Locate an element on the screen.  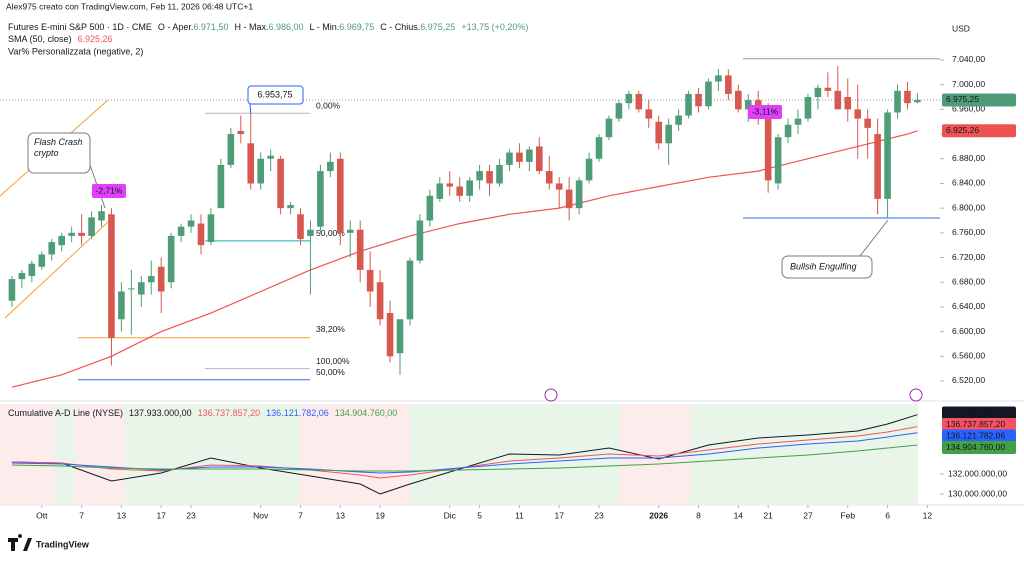
brand-name: TradingView is located at coordinates (63, 544).